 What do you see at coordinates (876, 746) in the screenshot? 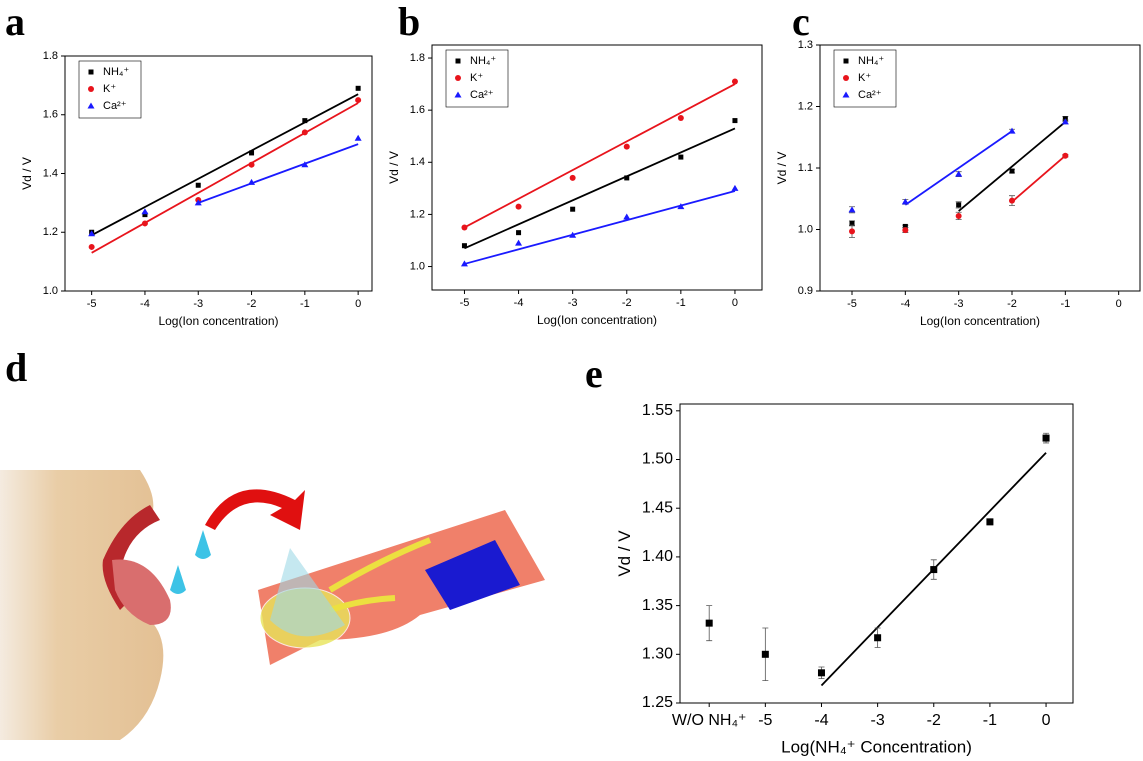
I see `x-axis-label: Log(NH₄⁺ Concentration)` at bounding box center [876, 746].